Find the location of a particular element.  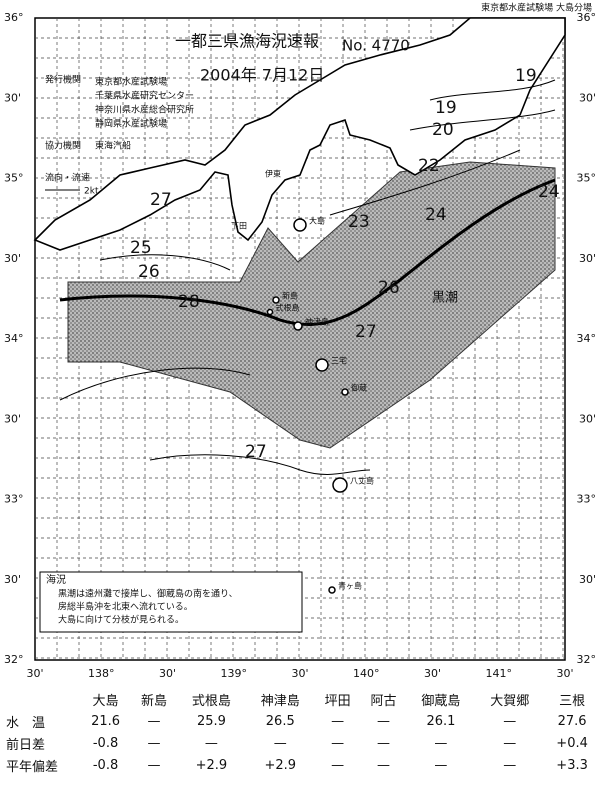

issuer: 静岡県水産試験場 is located at coordinates (131, 124).